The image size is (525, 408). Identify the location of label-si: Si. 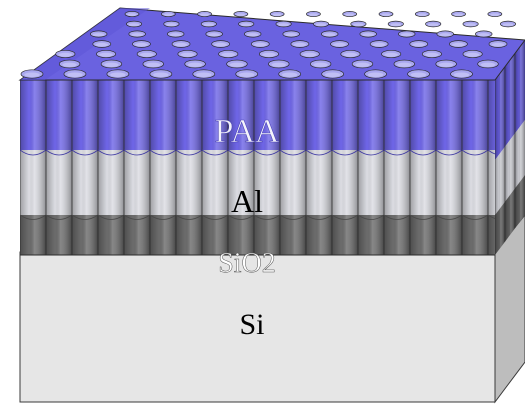
(251, 324).